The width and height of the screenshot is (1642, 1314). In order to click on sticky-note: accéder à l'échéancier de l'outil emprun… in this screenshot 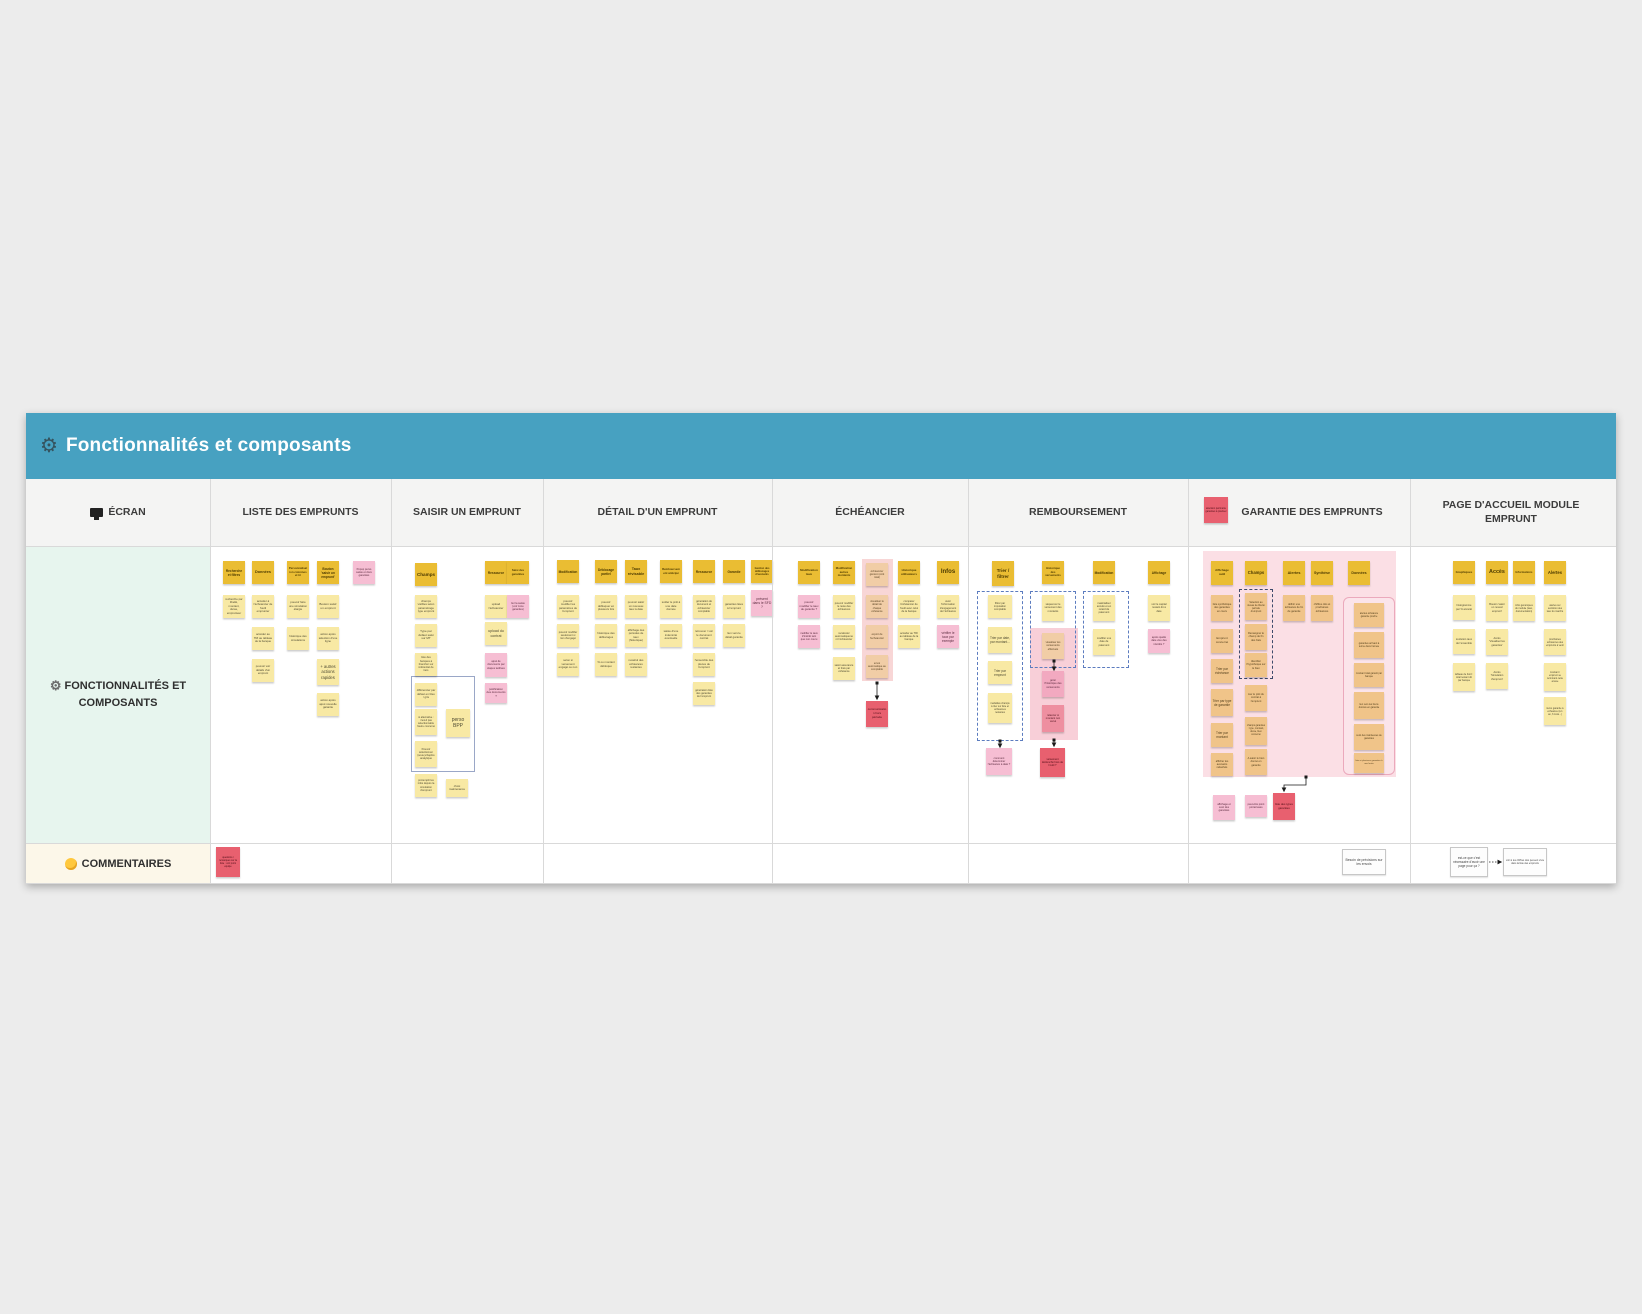, I will do `click(263, 606)`.